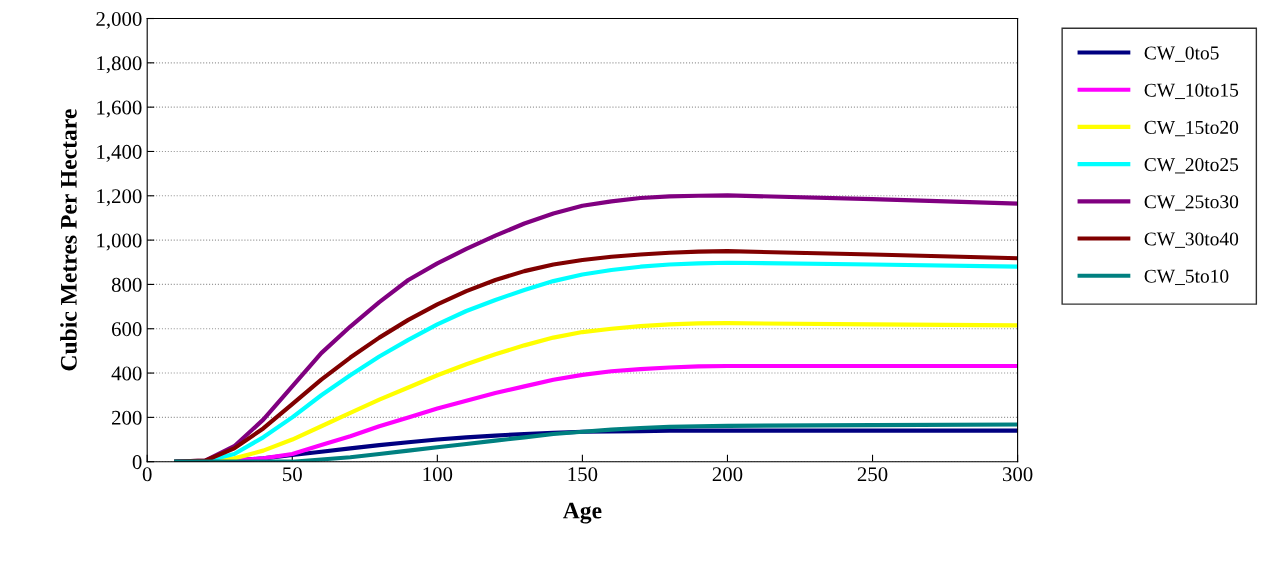 This screenshot has height=561, width=1280. What do you see at coordinates (126, 284) in the screenshot?
I see `y-tick-label: 800` at bounding box center [126, 284].